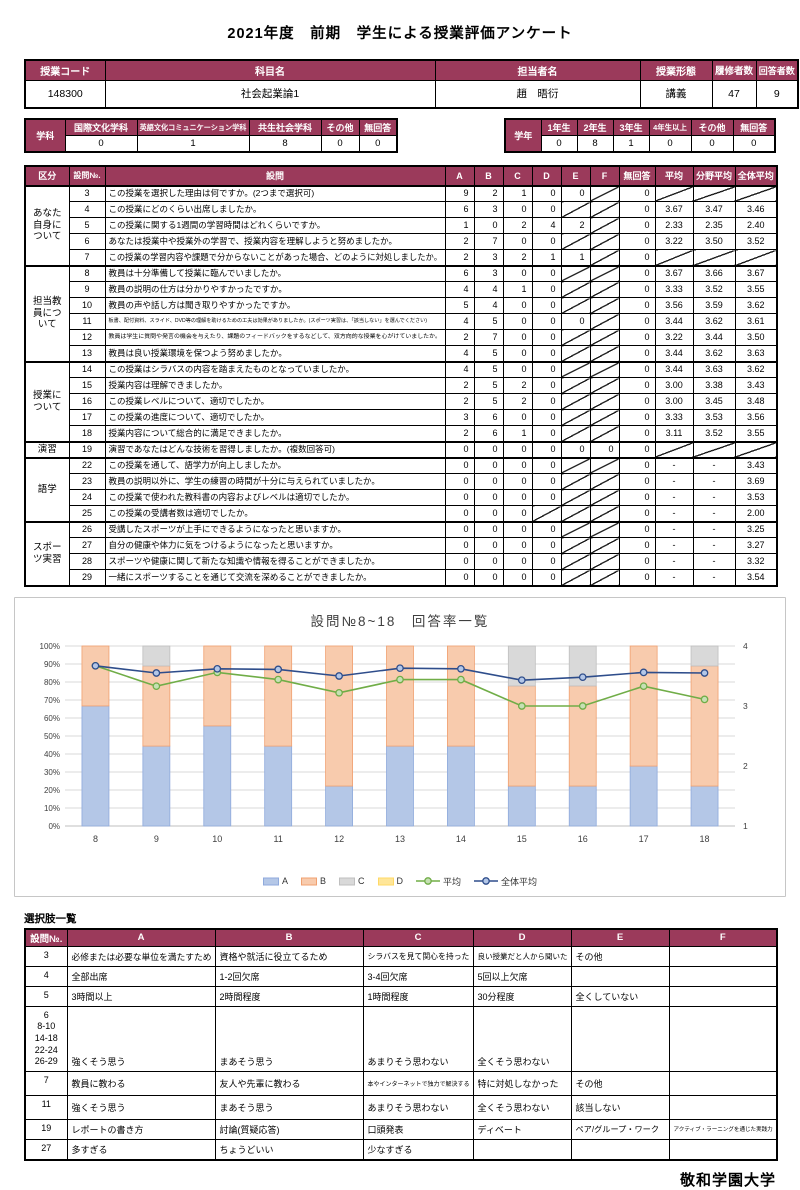 This screenshot has width=800, height=1190. Describe the element at coordinates (756, 545) in the screenshot. I see `value-cell: 3.27` at that location.